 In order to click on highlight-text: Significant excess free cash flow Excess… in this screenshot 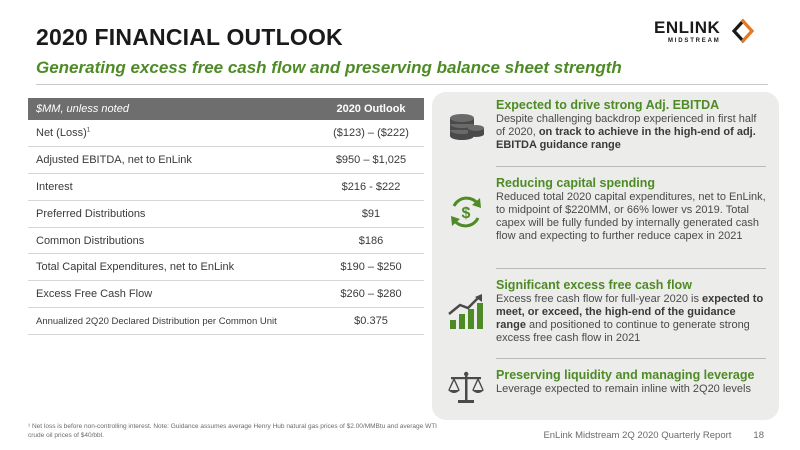, I will do `click(631, 311)`.